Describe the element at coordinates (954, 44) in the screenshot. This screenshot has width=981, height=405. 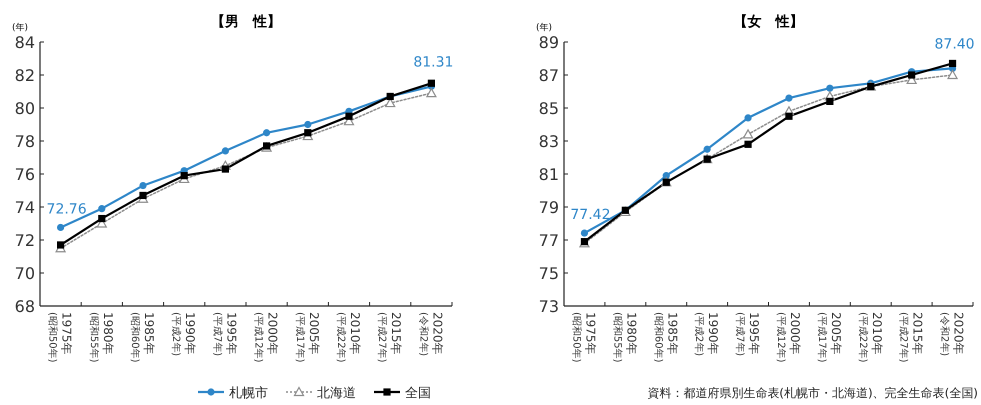
I see `data-label: 87.40` at that location.